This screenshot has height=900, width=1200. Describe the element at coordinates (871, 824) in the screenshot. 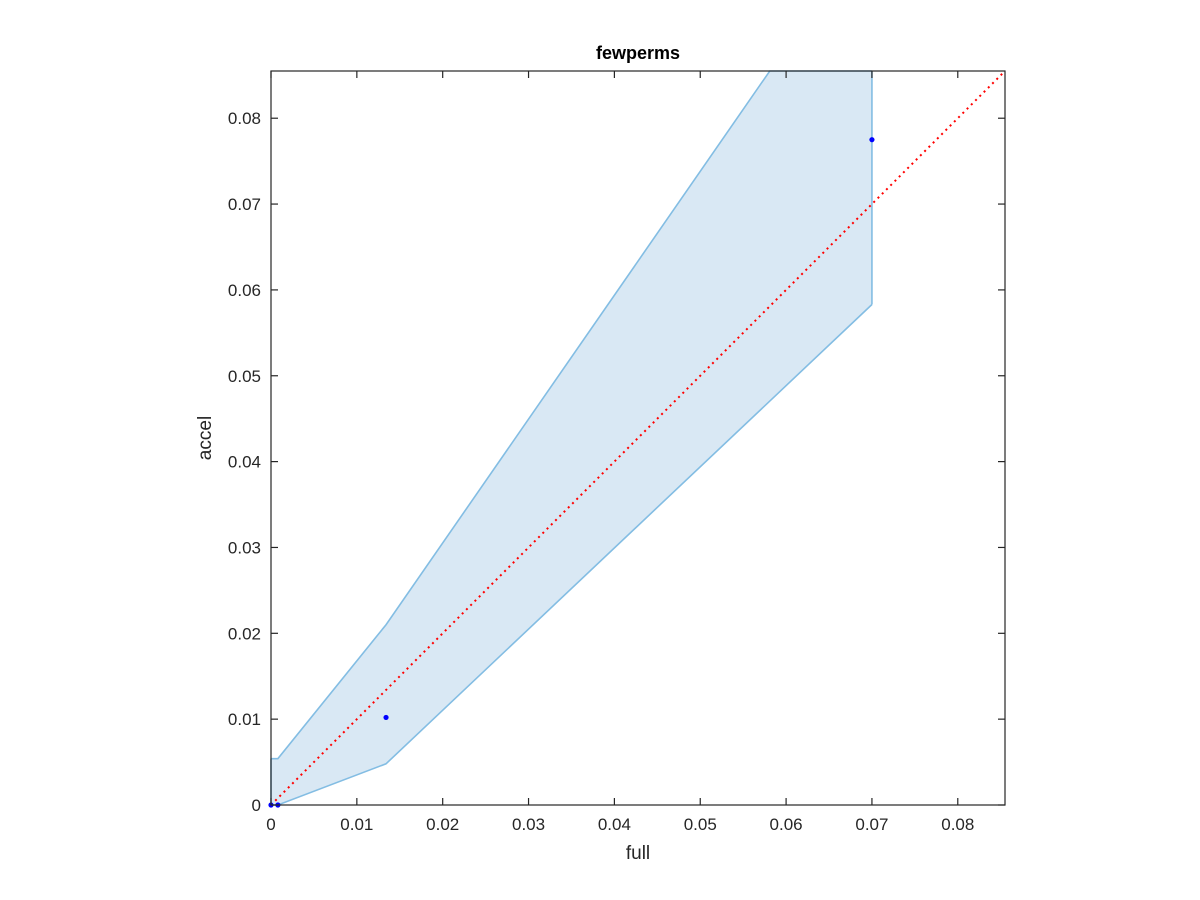

I see `x-tick-label: 0.07` at that location.